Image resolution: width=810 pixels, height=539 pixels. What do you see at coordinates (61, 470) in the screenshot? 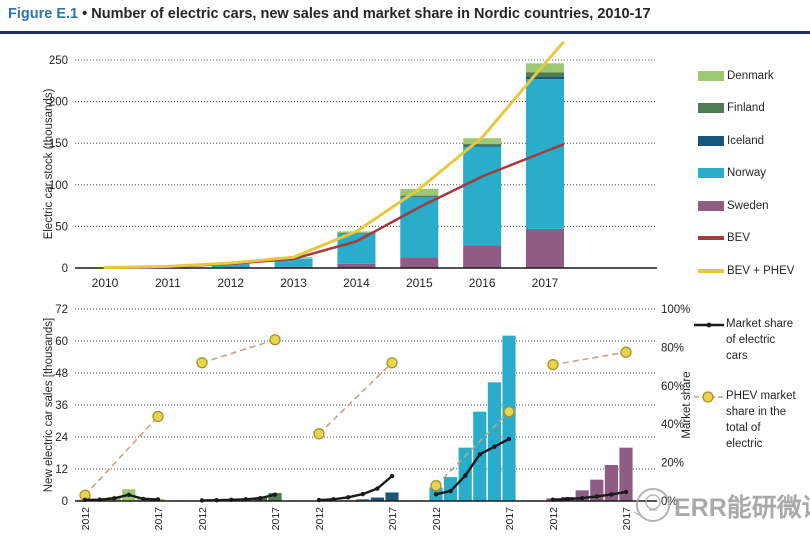
I see `y-tick-label-left: 12` at bounding box center [61, 470].